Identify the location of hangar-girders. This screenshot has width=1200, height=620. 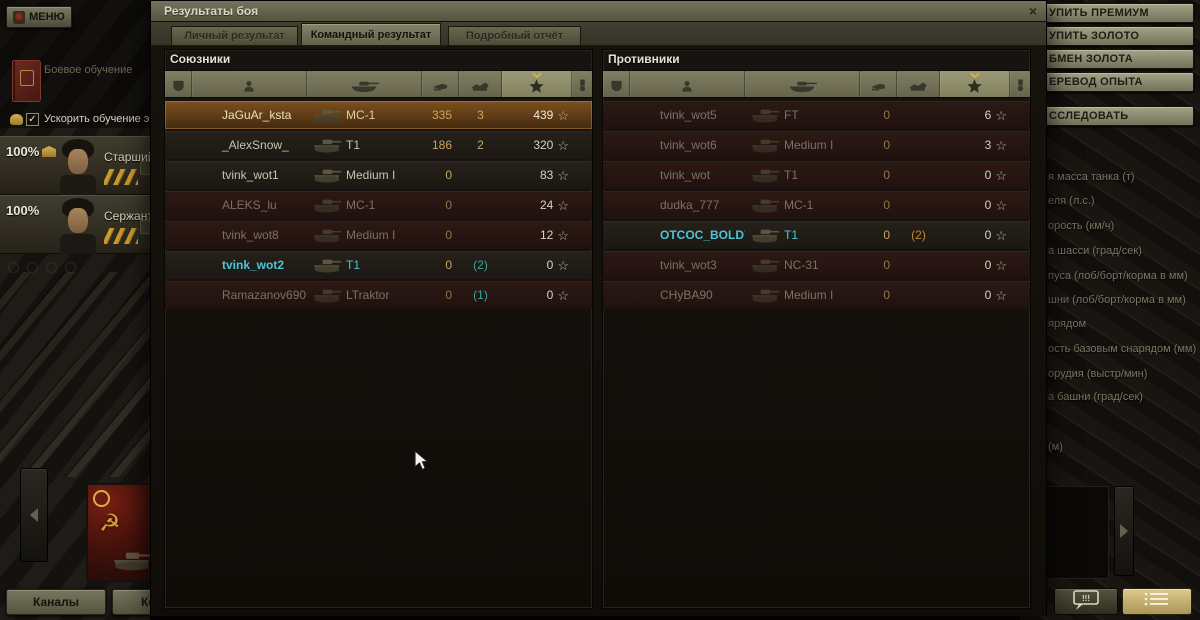
(75, 374).